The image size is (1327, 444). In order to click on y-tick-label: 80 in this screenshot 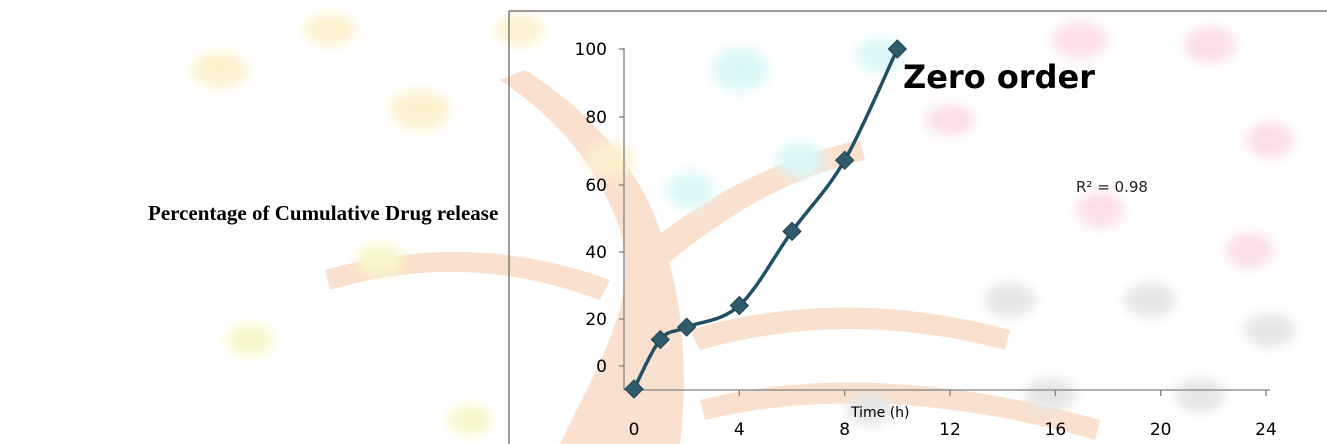, I will do `click(596, 118)`.